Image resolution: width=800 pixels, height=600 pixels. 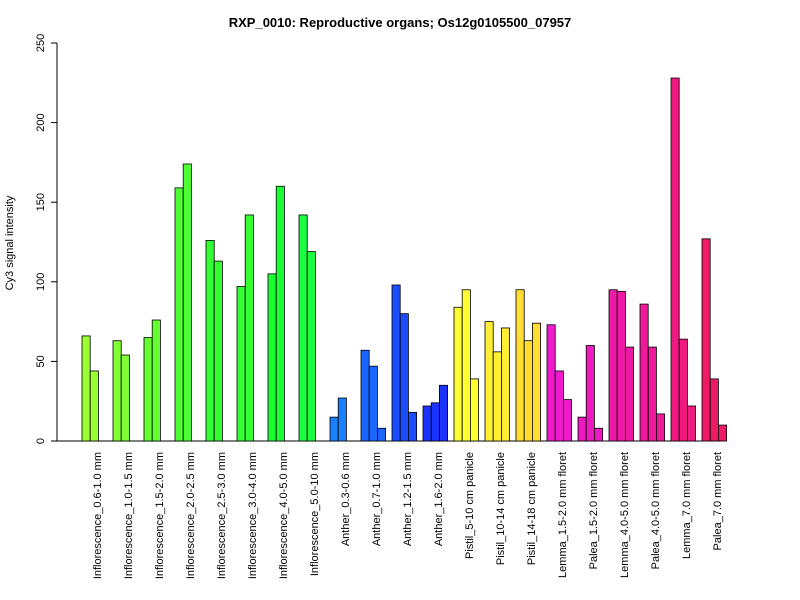 I want to click on y-tick-label: 0, so click(x=41, y=441).